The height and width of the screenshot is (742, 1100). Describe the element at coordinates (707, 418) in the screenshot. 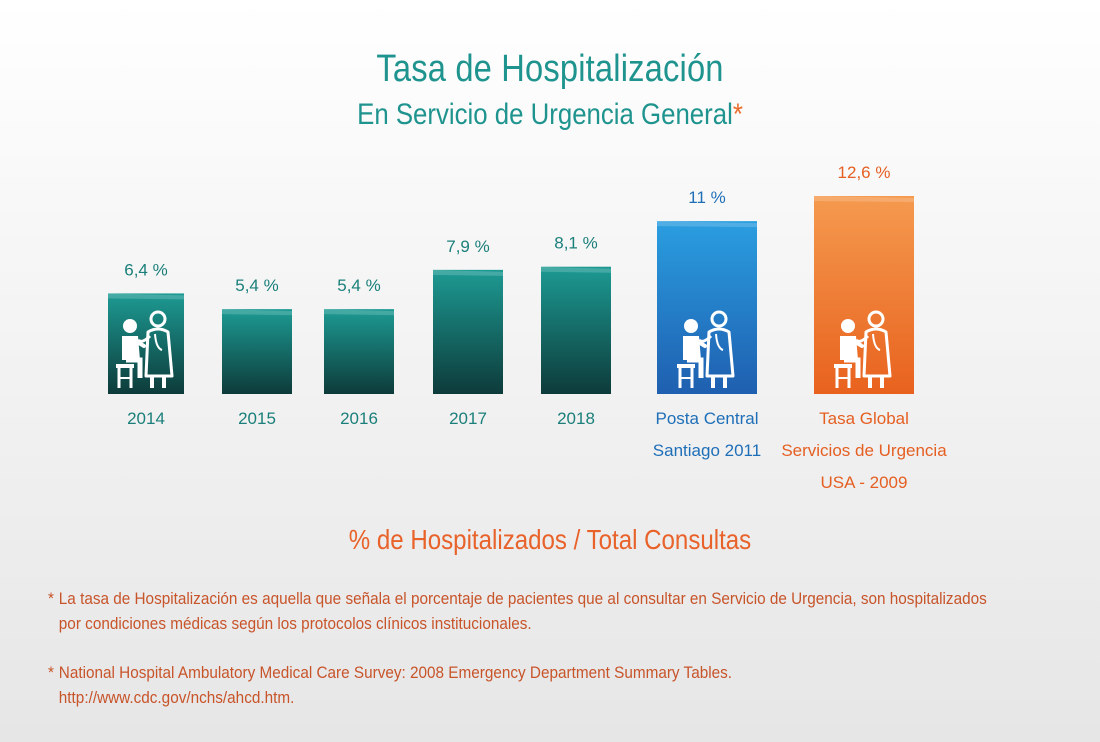

I see `category-label: Posta Central` at that location.